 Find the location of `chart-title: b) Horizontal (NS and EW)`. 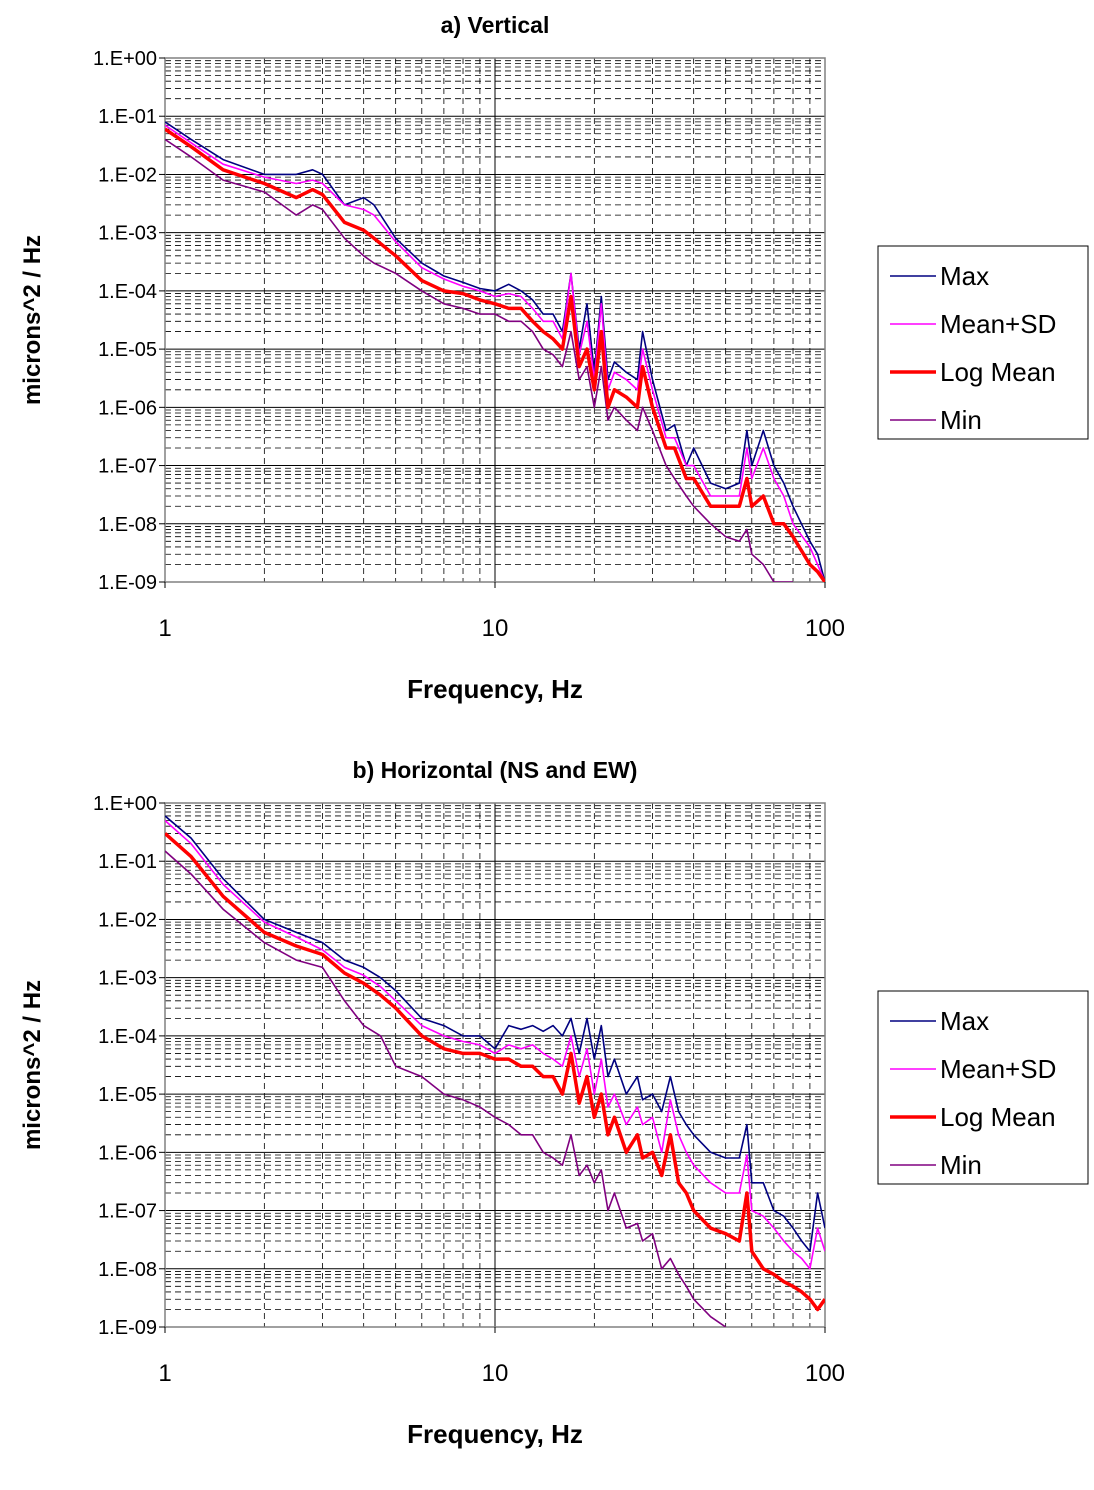

chart-title: b) Horizontal (NS and EW) is located at coordinates (495, 770).